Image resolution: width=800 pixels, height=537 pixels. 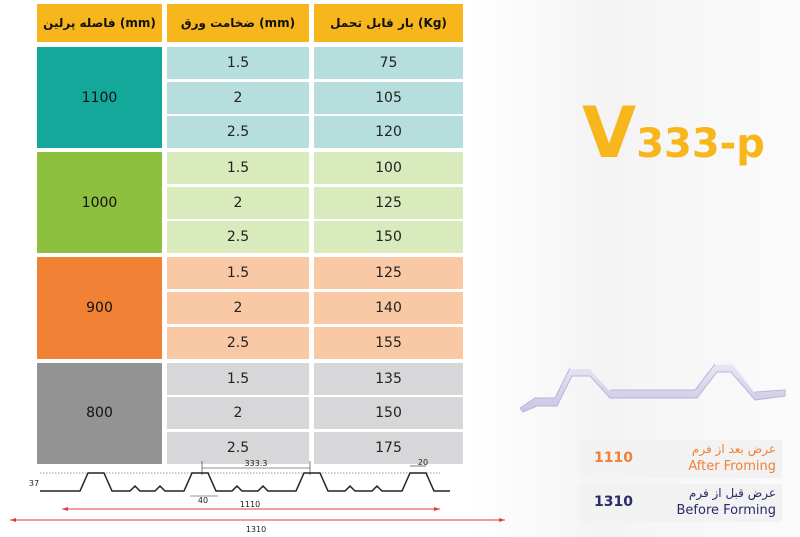 I want to click on table-row: 1.5 135, so click(x=315, y=378).